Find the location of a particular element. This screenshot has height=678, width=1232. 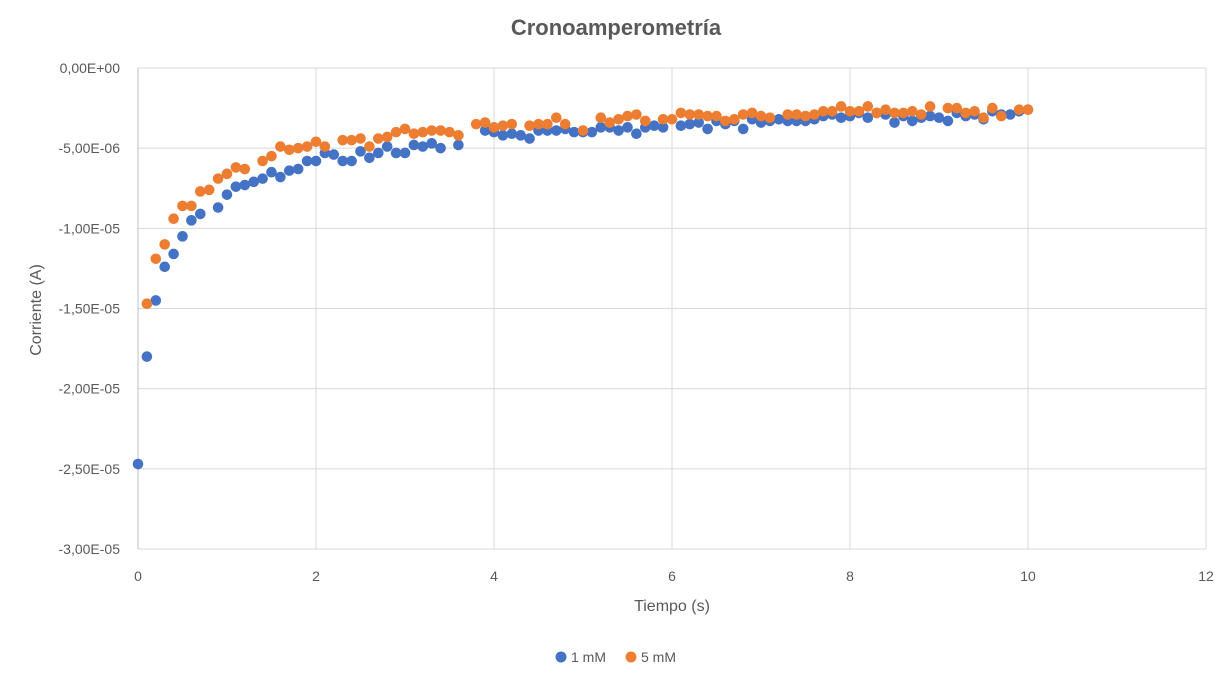

y-tick-label: -5,00E-06 is located at coordinates (90, 148).